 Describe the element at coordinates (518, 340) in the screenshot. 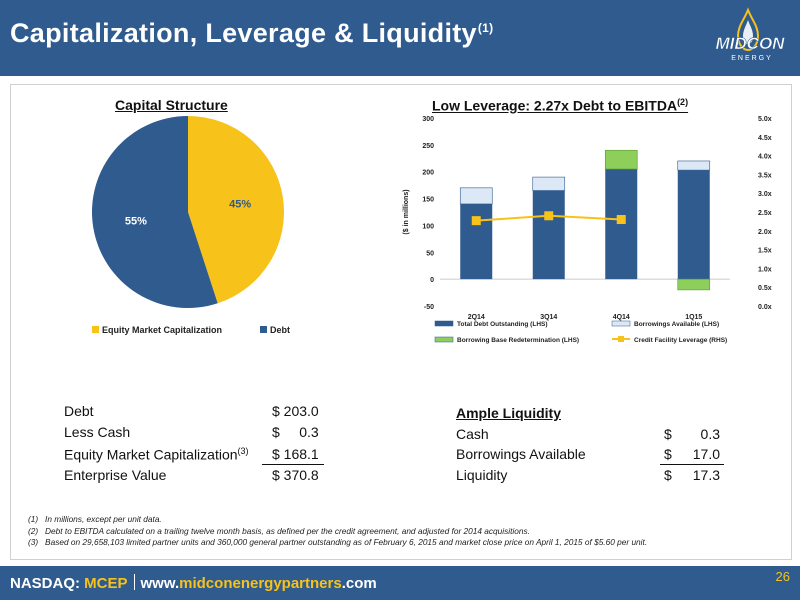

I see `bar-legend-label-2: Borrowing Base Redetermination (LHS)` at that location.